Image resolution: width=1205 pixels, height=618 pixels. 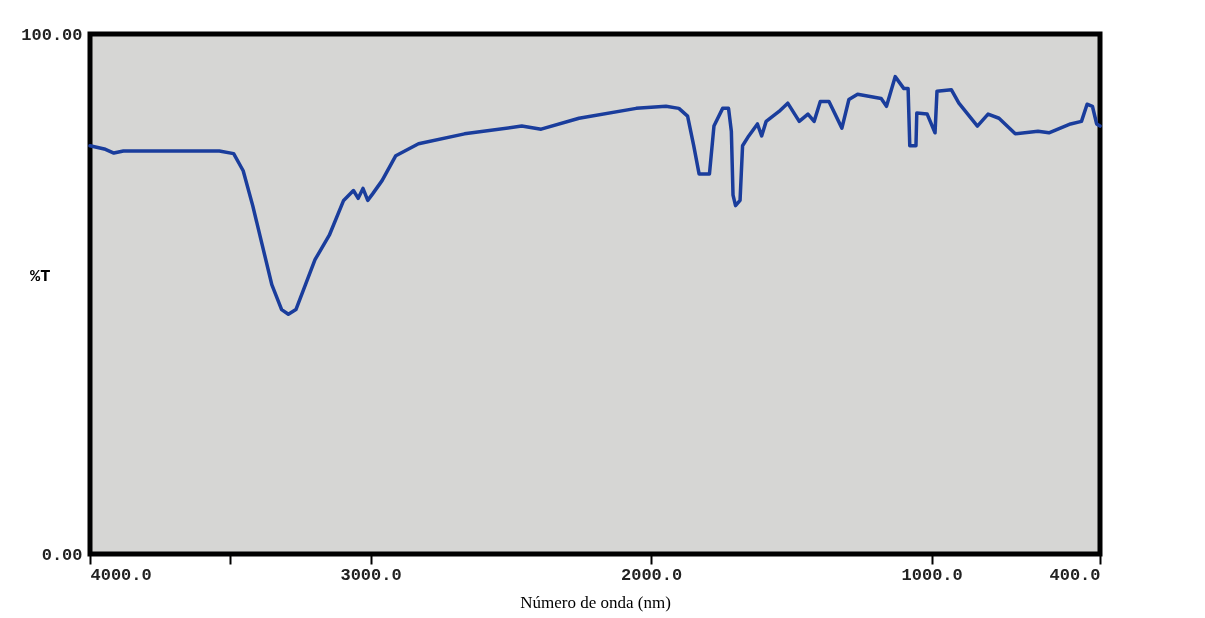 What do you see at coordinates (121, 575) in the screenshot?
I see `x-tick-label: 4000.0` at bounding box center [121, 575].